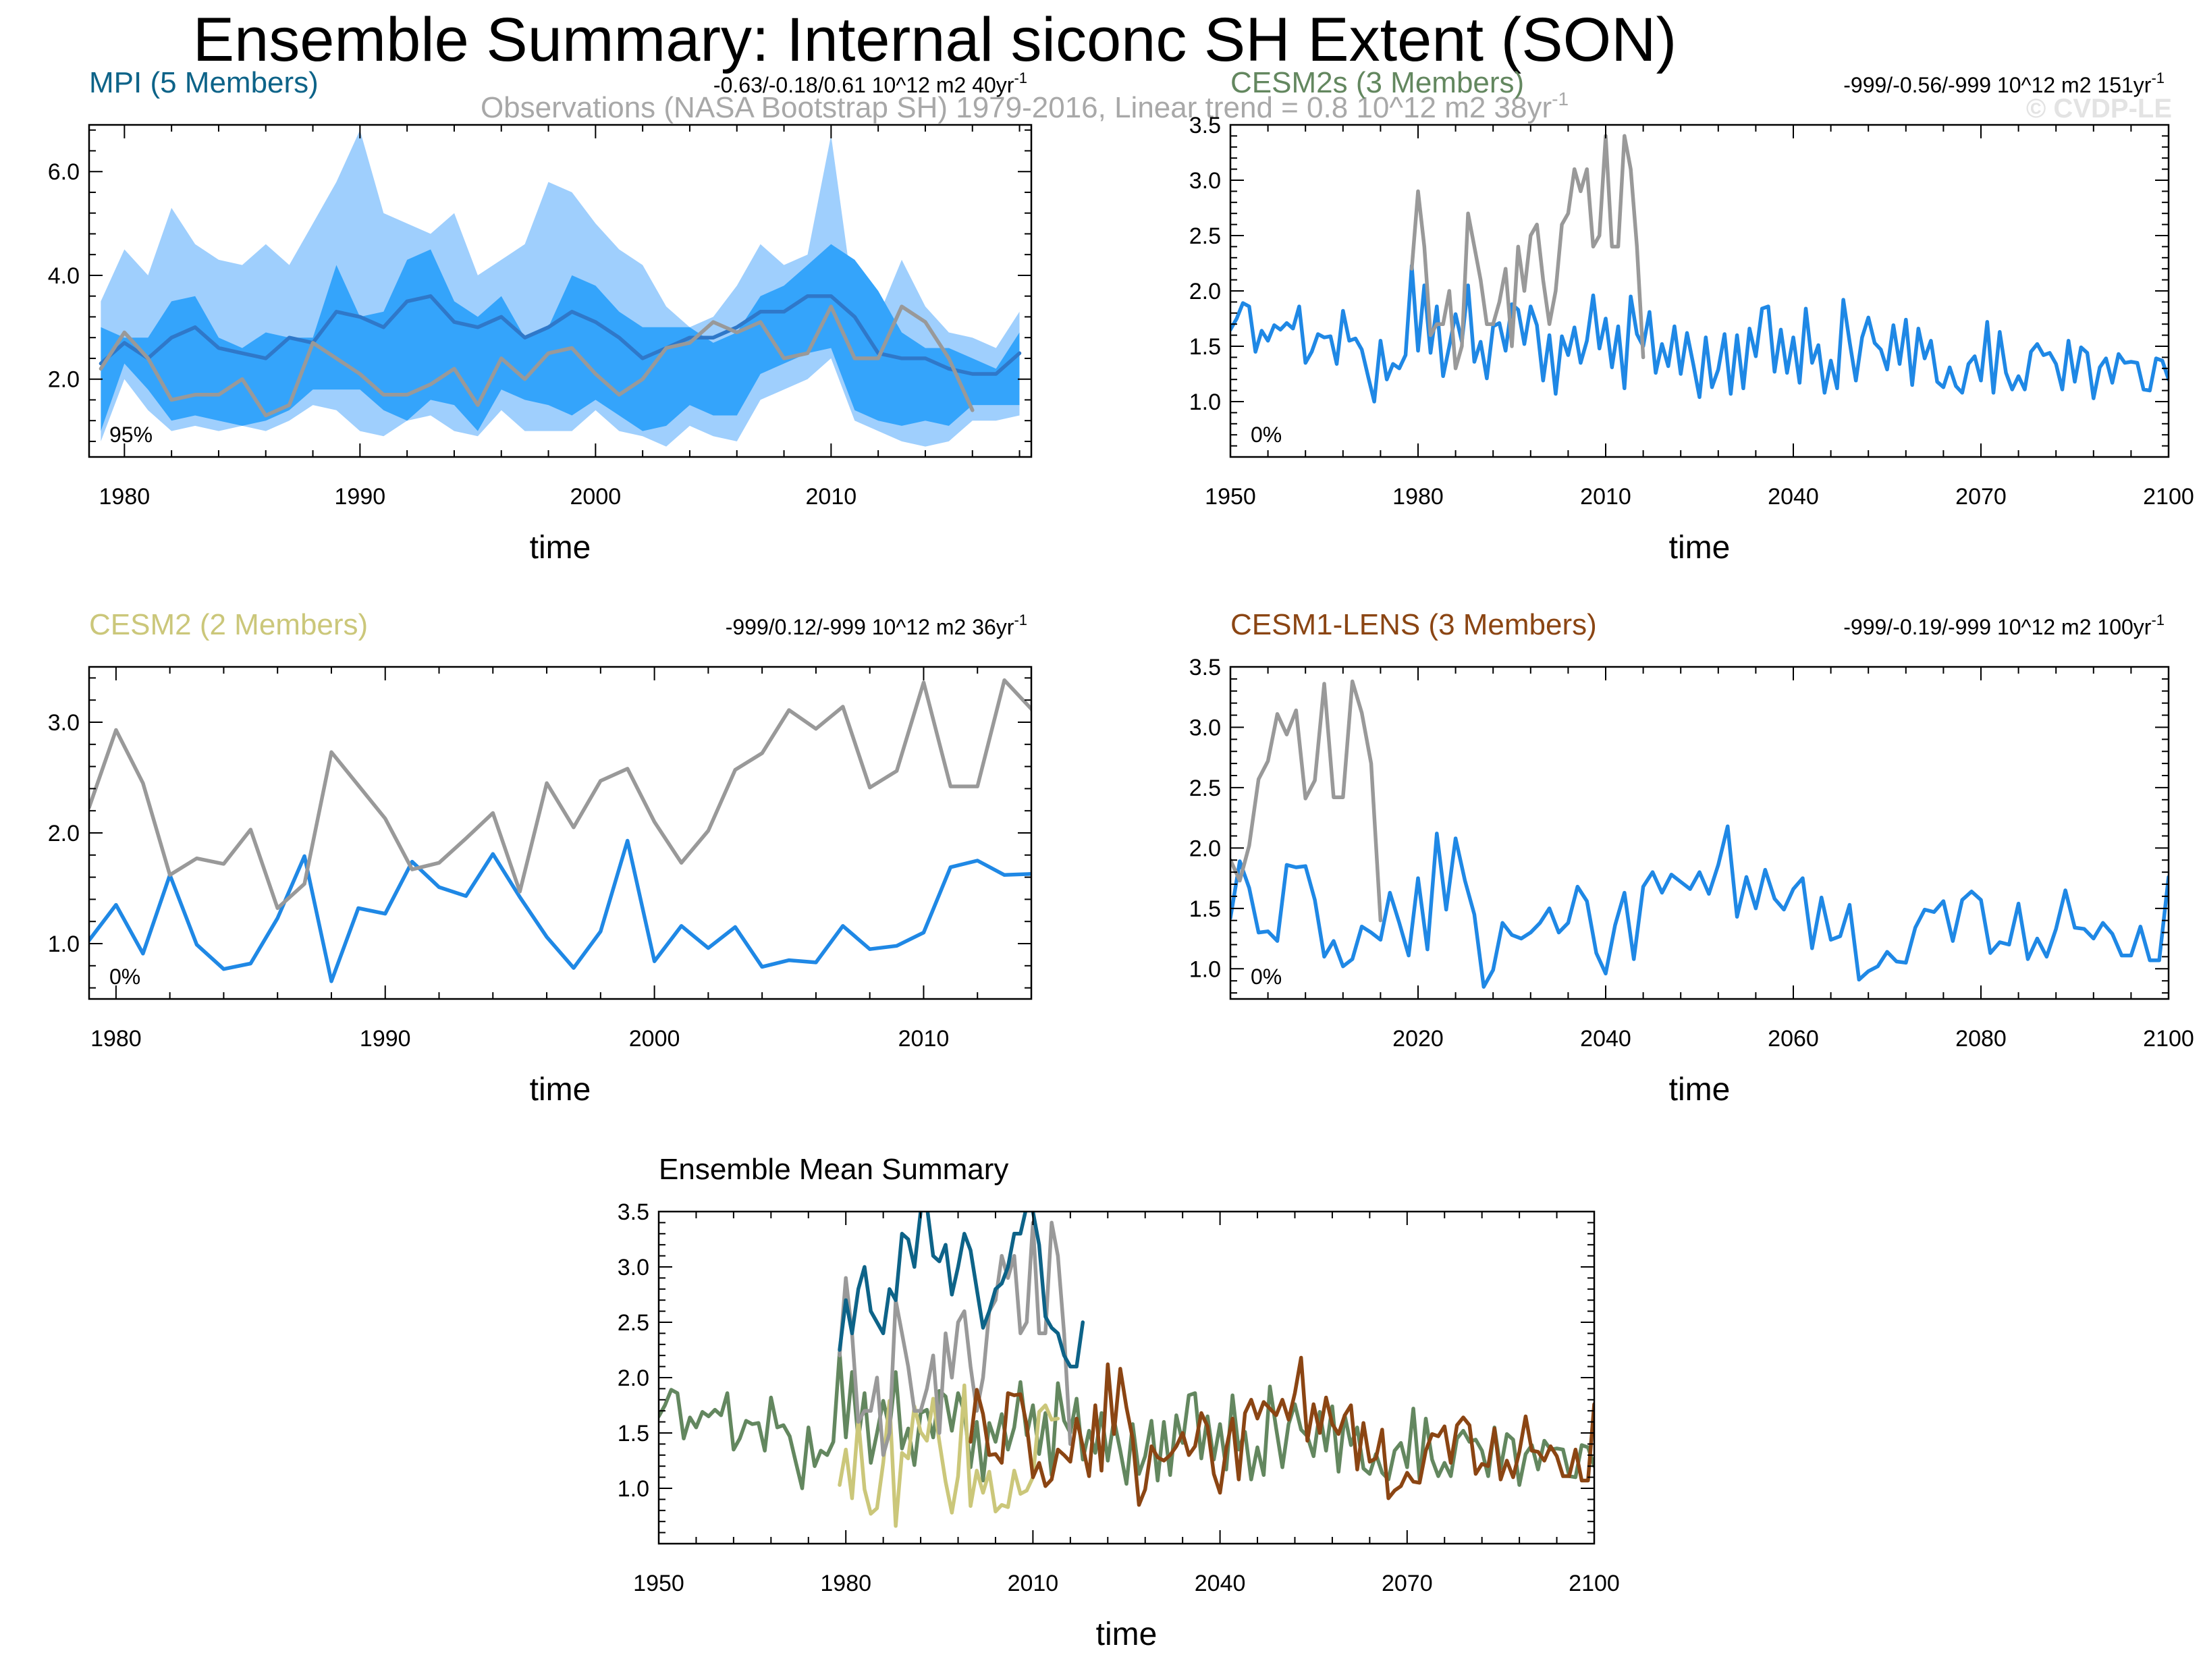 The height and width of the screenshot is (1680, 2203). I want to click on panel-trend-text: -999/-0.56/-999 10^12 m2 151yr-1, so click(2004, 84).